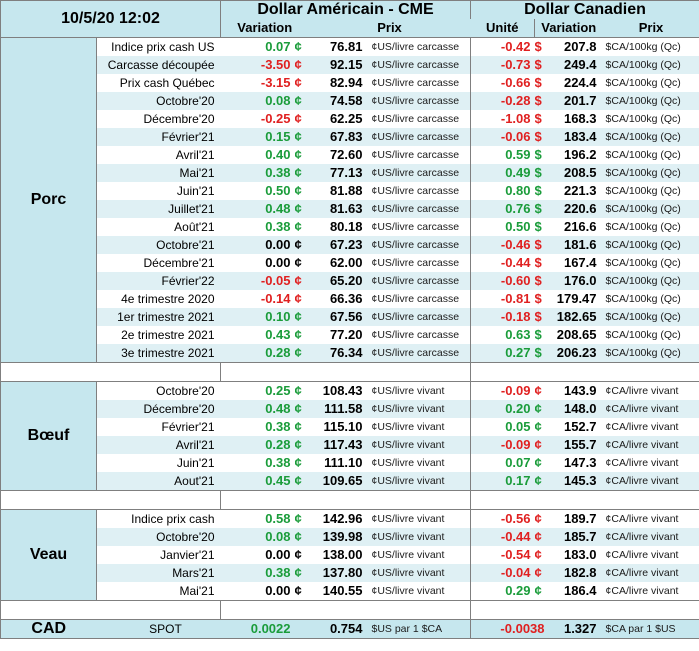 The image size is (699, 651). I want to click on cad-price: 176.0, so click(575, 281).